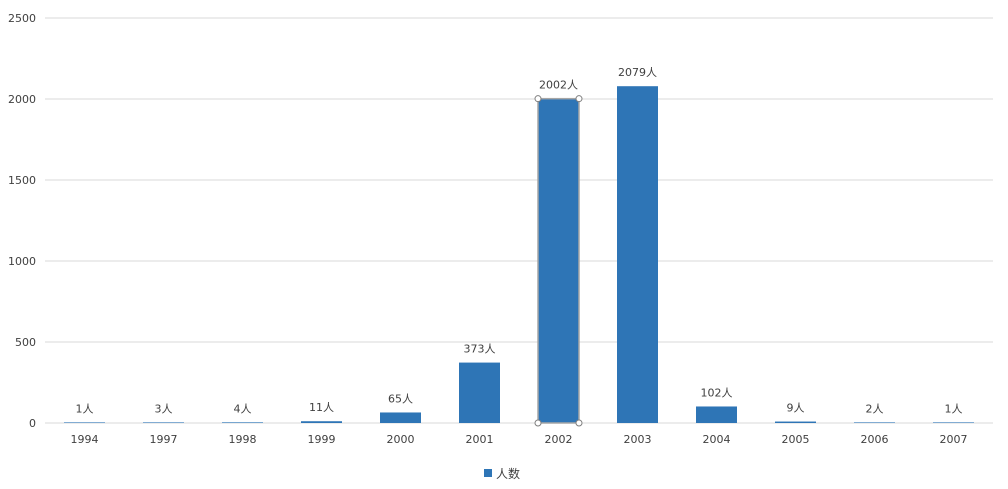 The height and width of the screenshot is (489, 1008). I want to click on selection-handles, so click(558, 261).